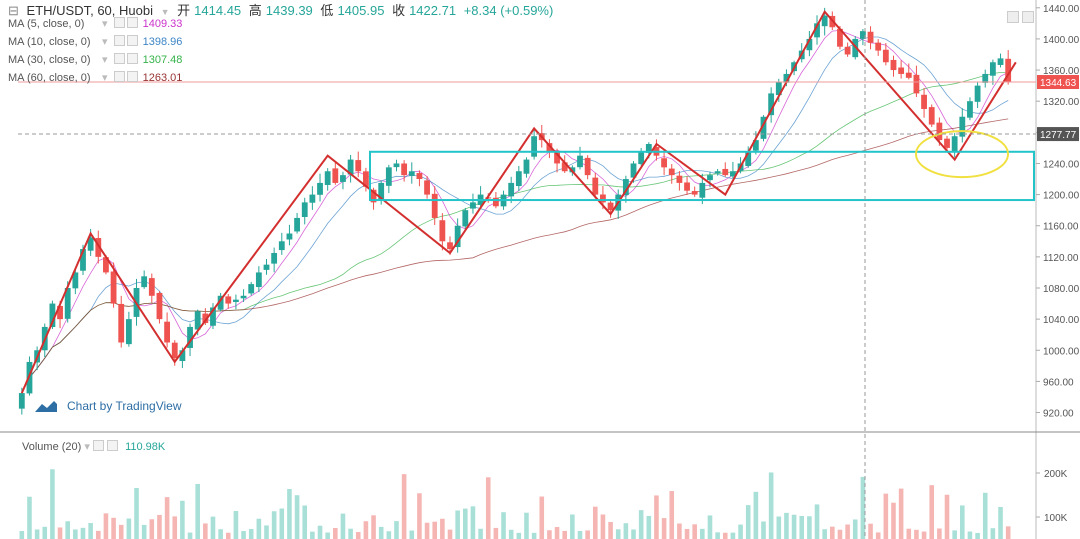 The height and width of the screenshot is (539, 1080). I want to click on price-tick-label: 1360.00, so click(1061, 71).